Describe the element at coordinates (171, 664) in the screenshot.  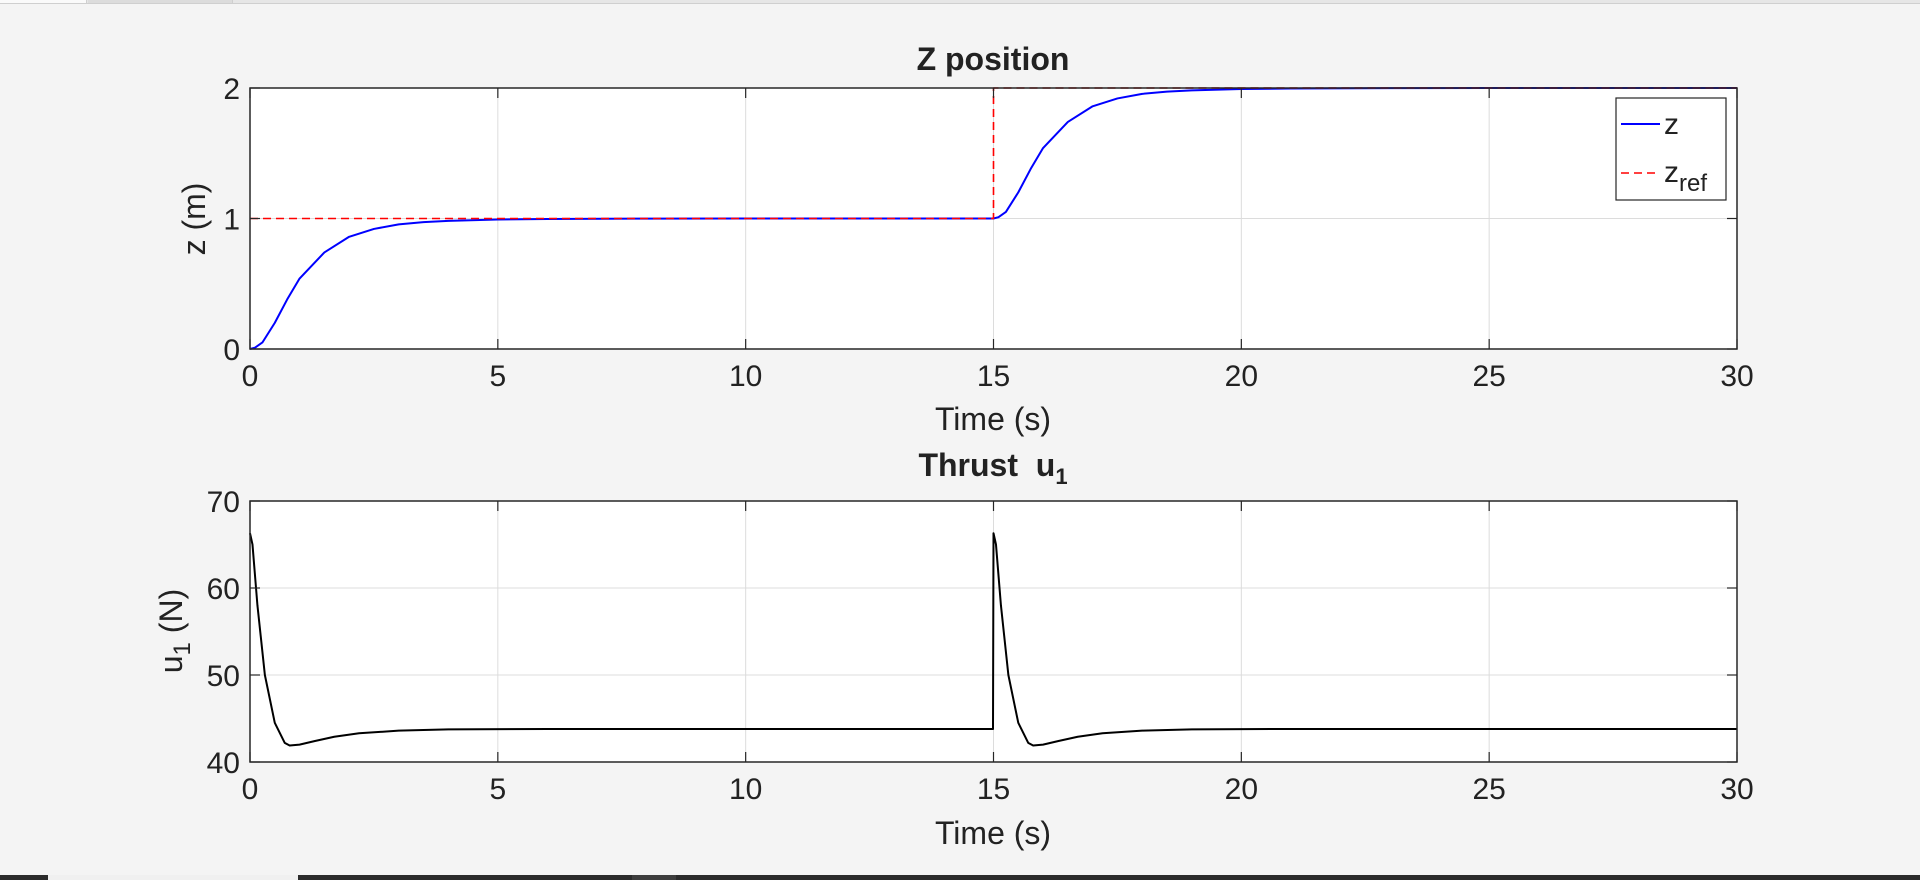
I see `plot2-y-label-text: u` at that location.